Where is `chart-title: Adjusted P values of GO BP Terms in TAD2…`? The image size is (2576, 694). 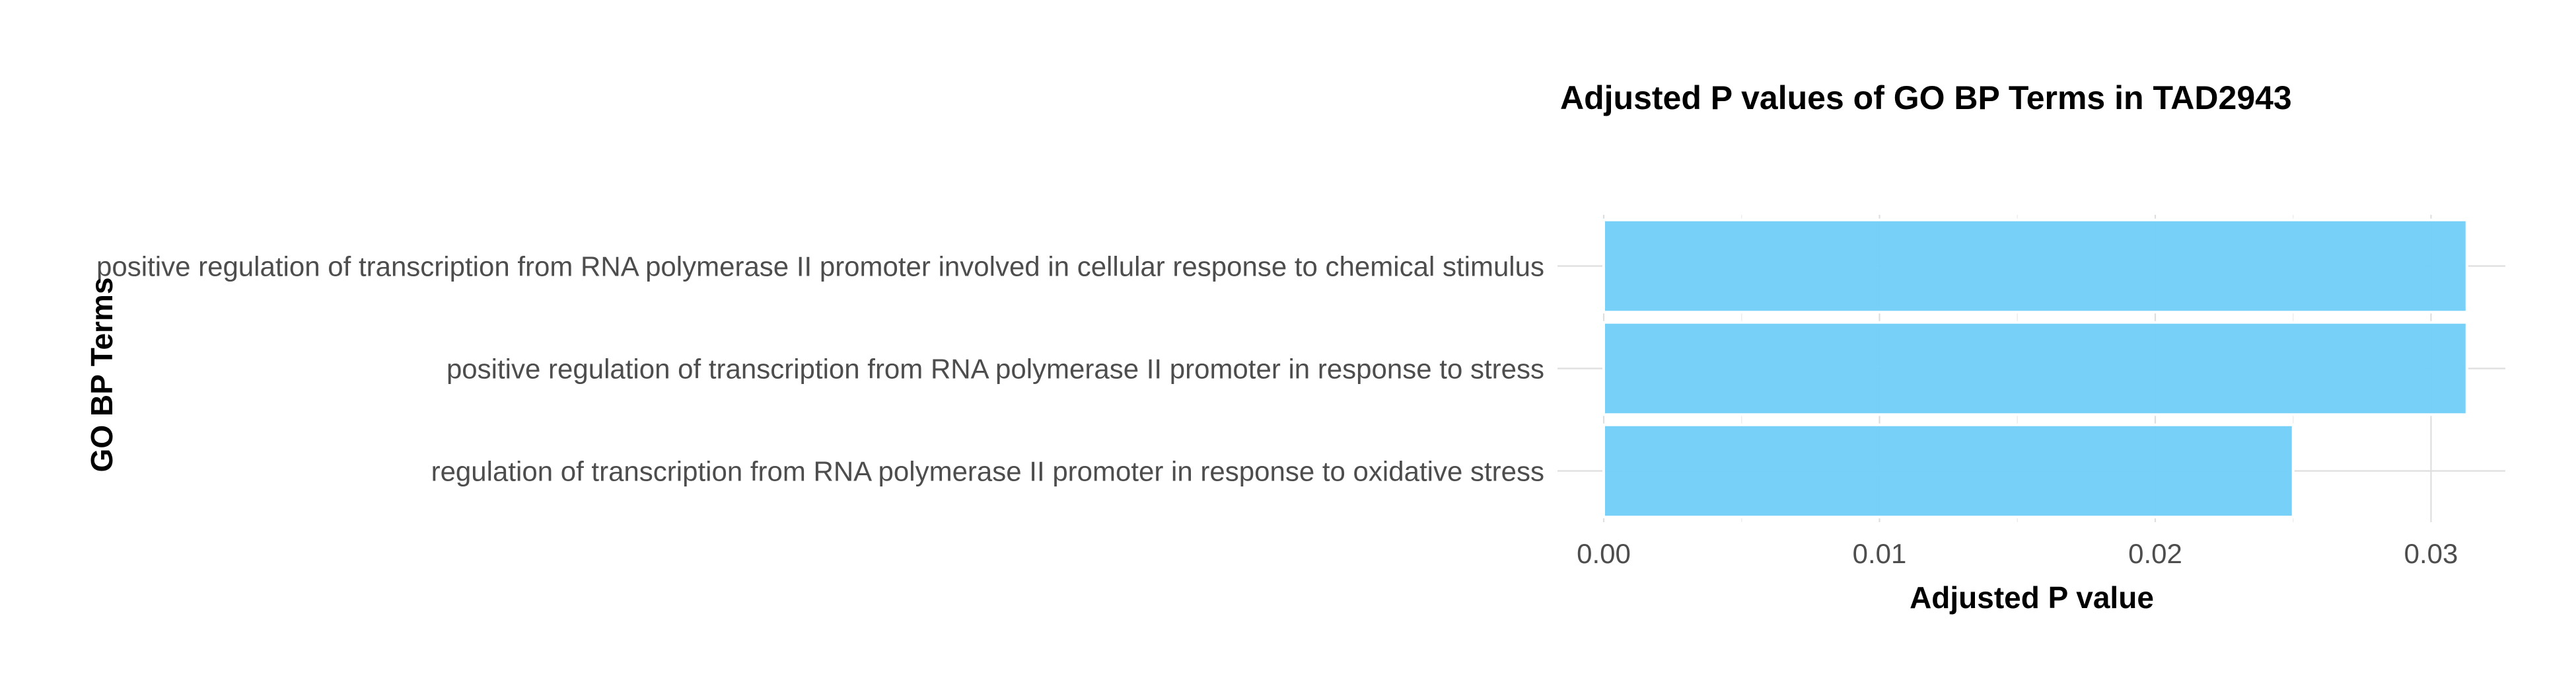
chart-title: Adjusted P values of GO BP Terms in TAD2… is located at coordinates (1926, 97).